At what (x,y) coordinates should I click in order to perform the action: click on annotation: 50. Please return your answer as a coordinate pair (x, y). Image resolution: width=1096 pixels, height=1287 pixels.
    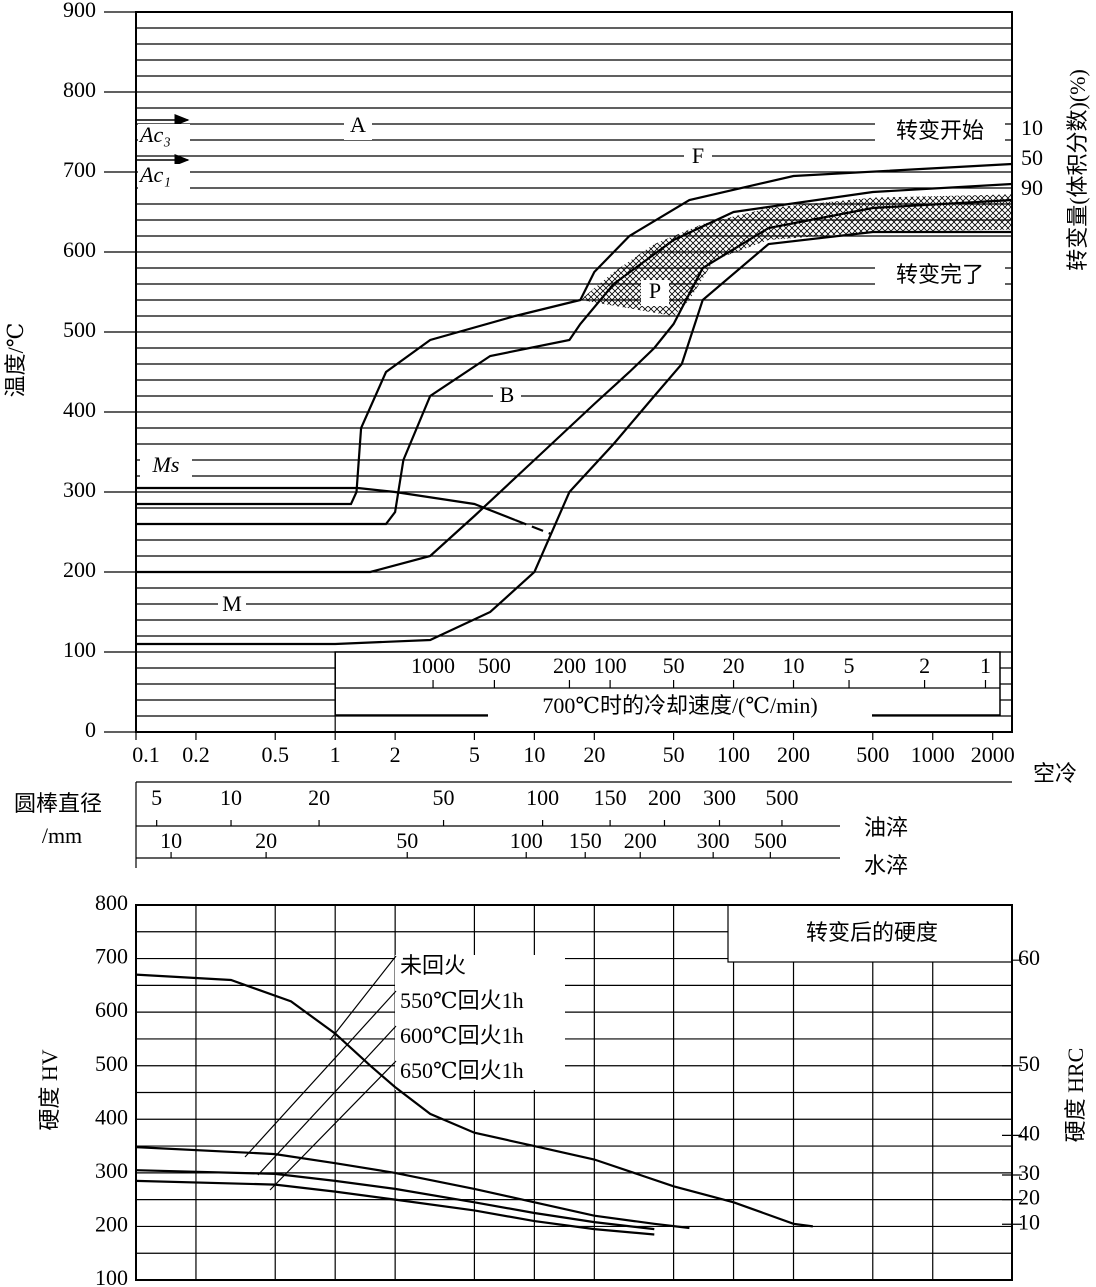
    Looking at the image, I should click on (1032, 157).